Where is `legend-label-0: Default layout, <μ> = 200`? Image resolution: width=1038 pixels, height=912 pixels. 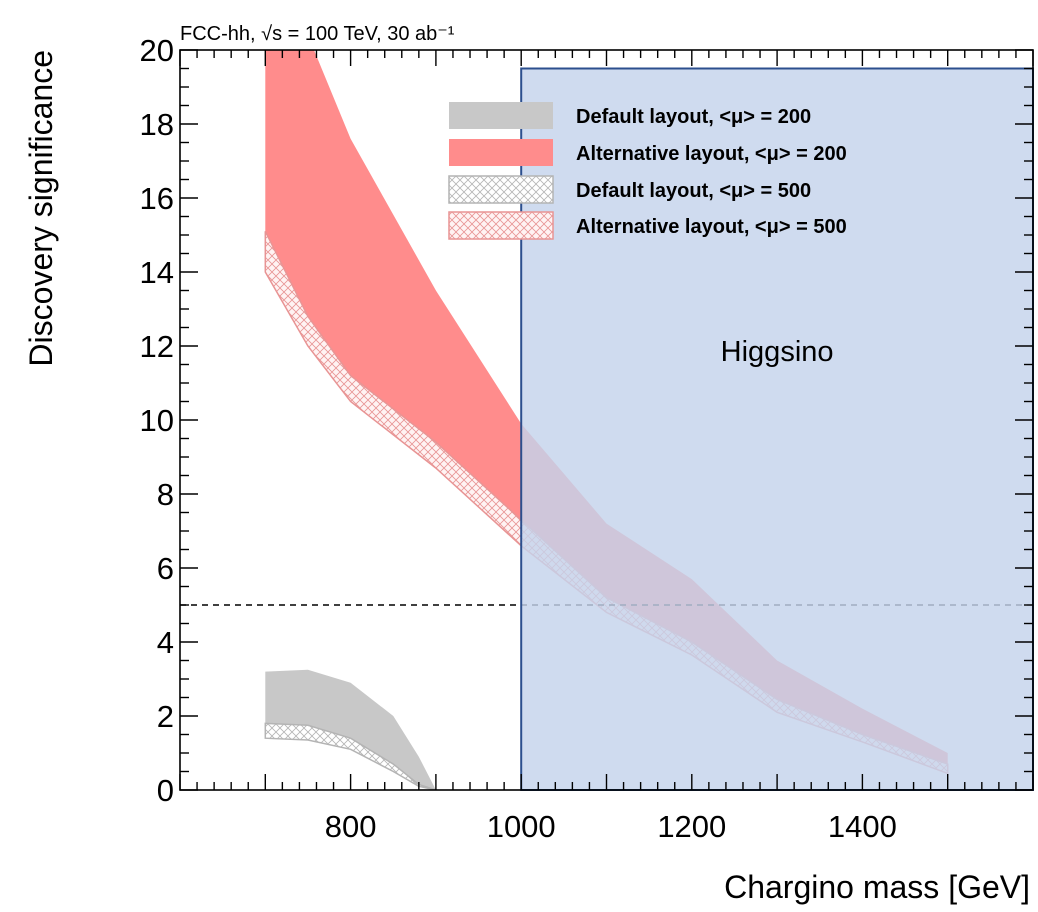
legend-label-0: Default layout, <μ> = 200 is located at coordinates (693, 117).